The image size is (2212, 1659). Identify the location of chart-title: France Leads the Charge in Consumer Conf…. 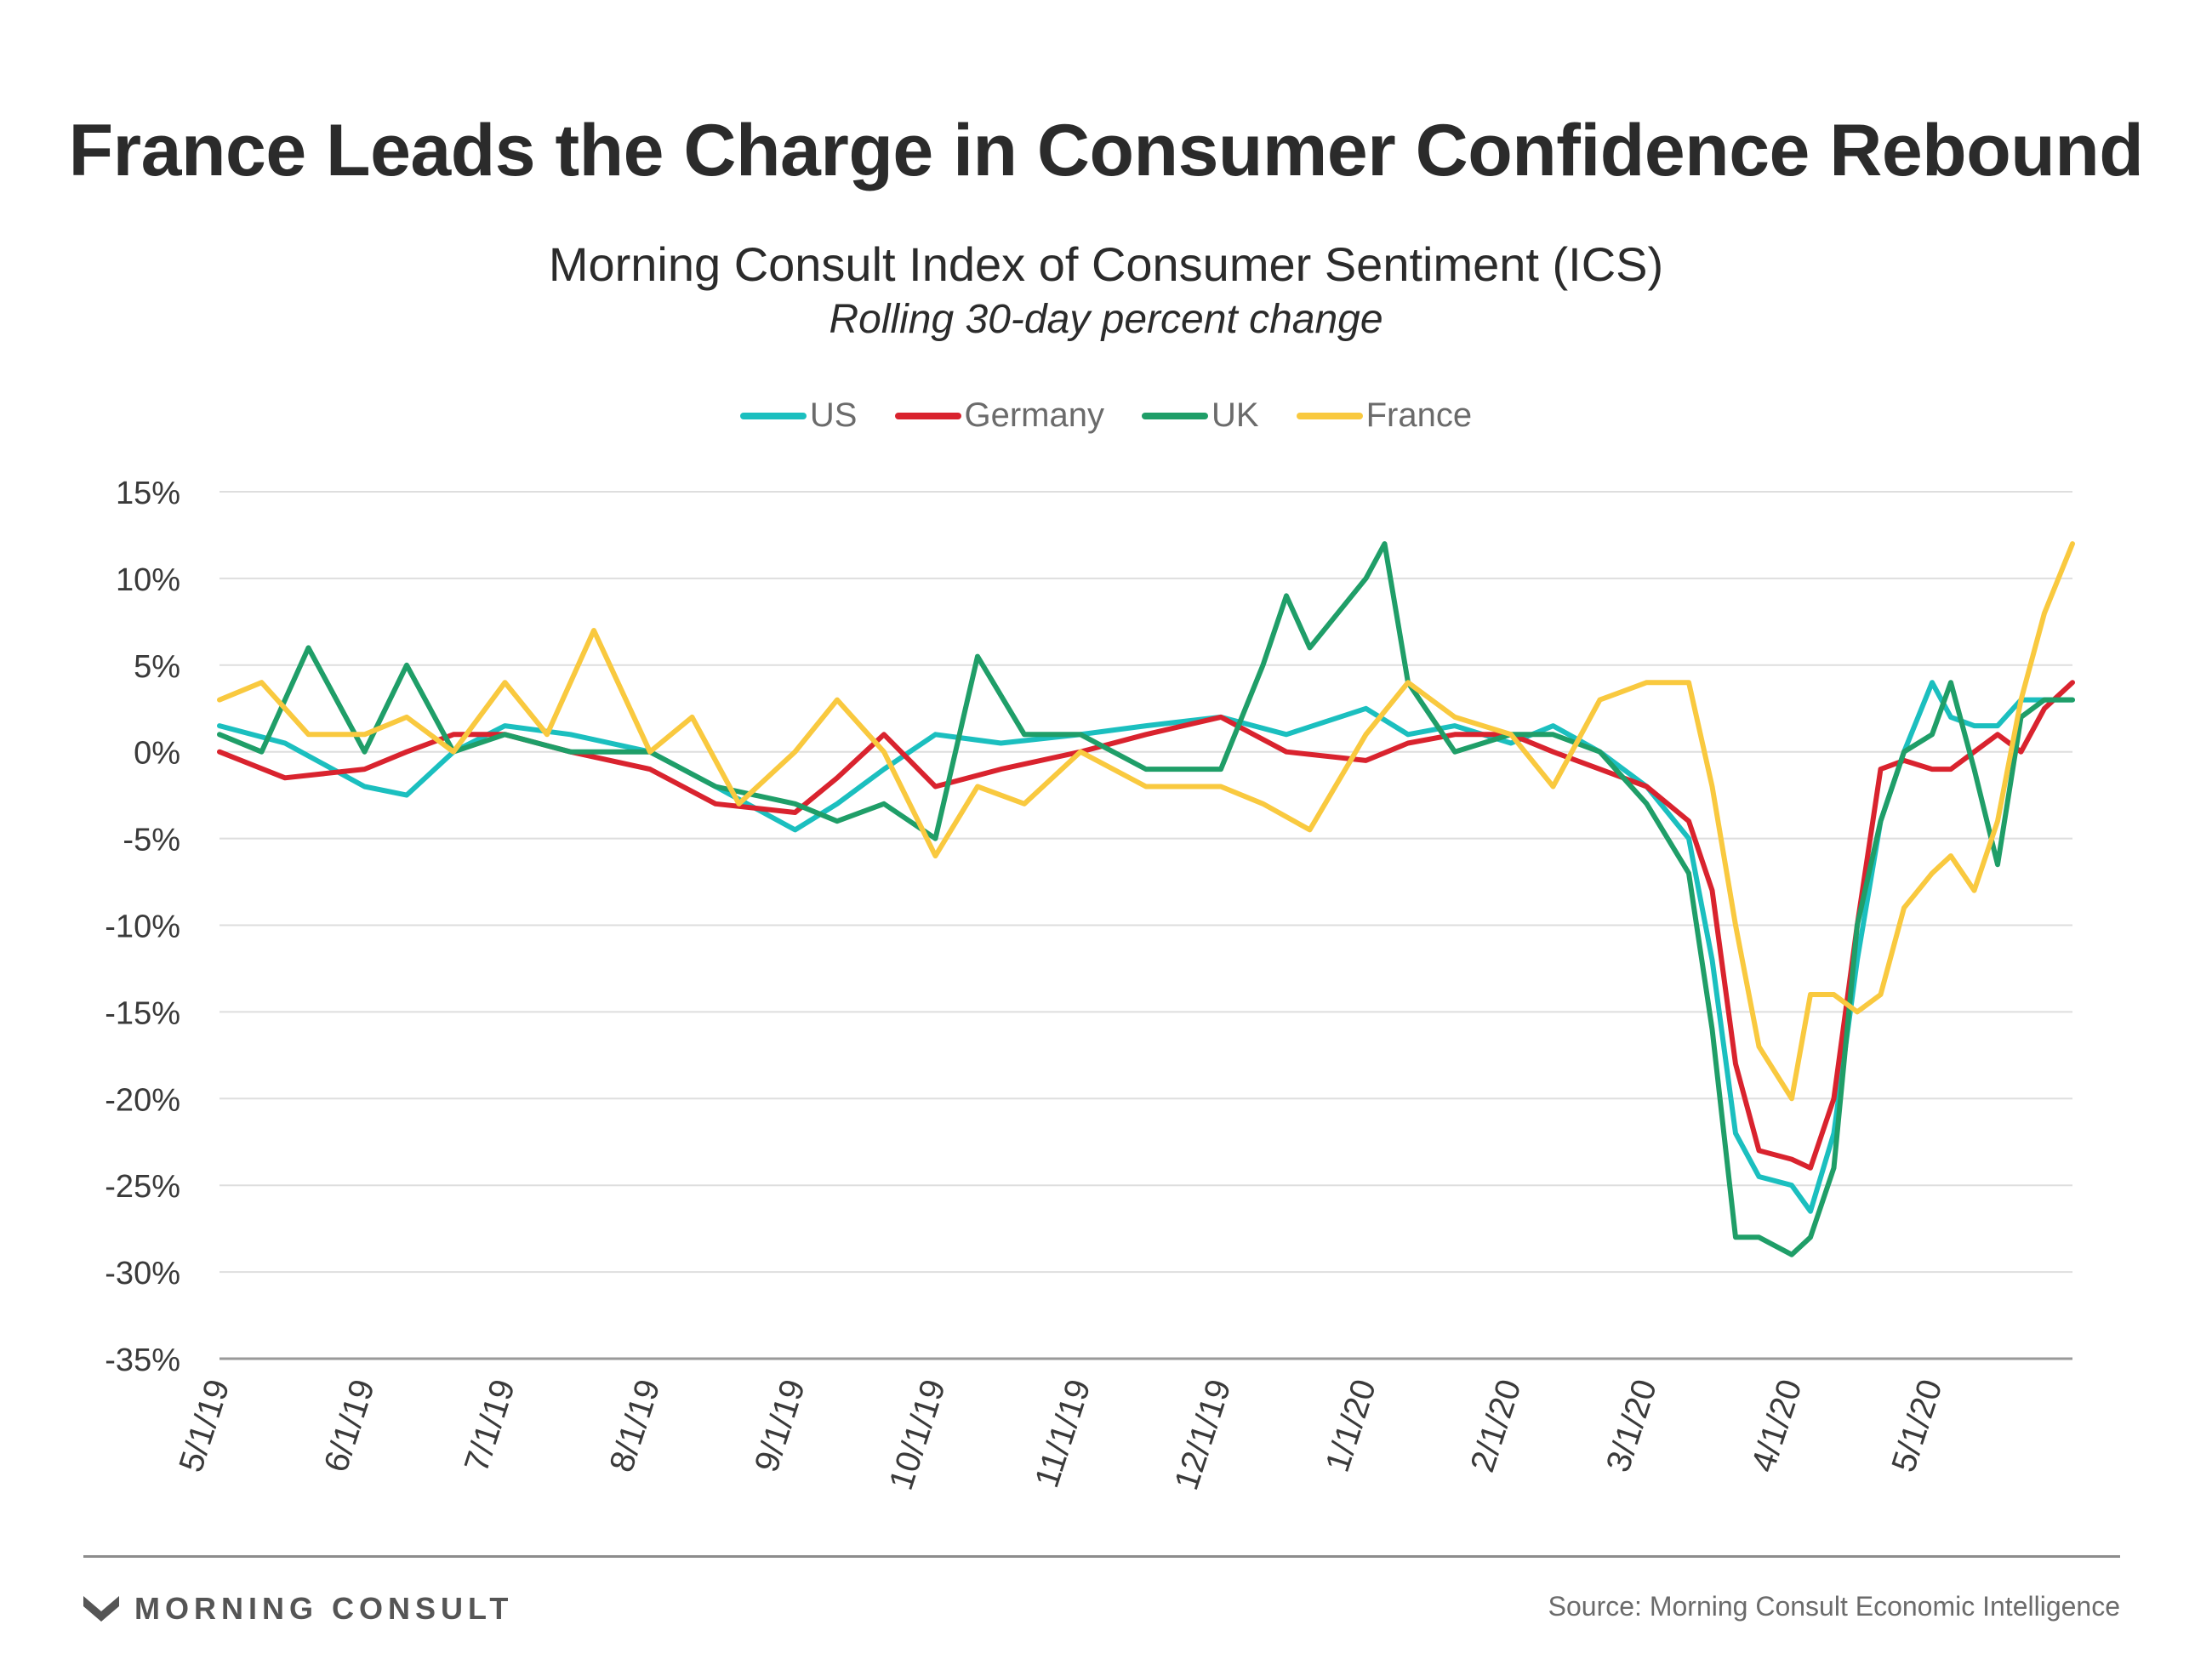
(1106, 150).